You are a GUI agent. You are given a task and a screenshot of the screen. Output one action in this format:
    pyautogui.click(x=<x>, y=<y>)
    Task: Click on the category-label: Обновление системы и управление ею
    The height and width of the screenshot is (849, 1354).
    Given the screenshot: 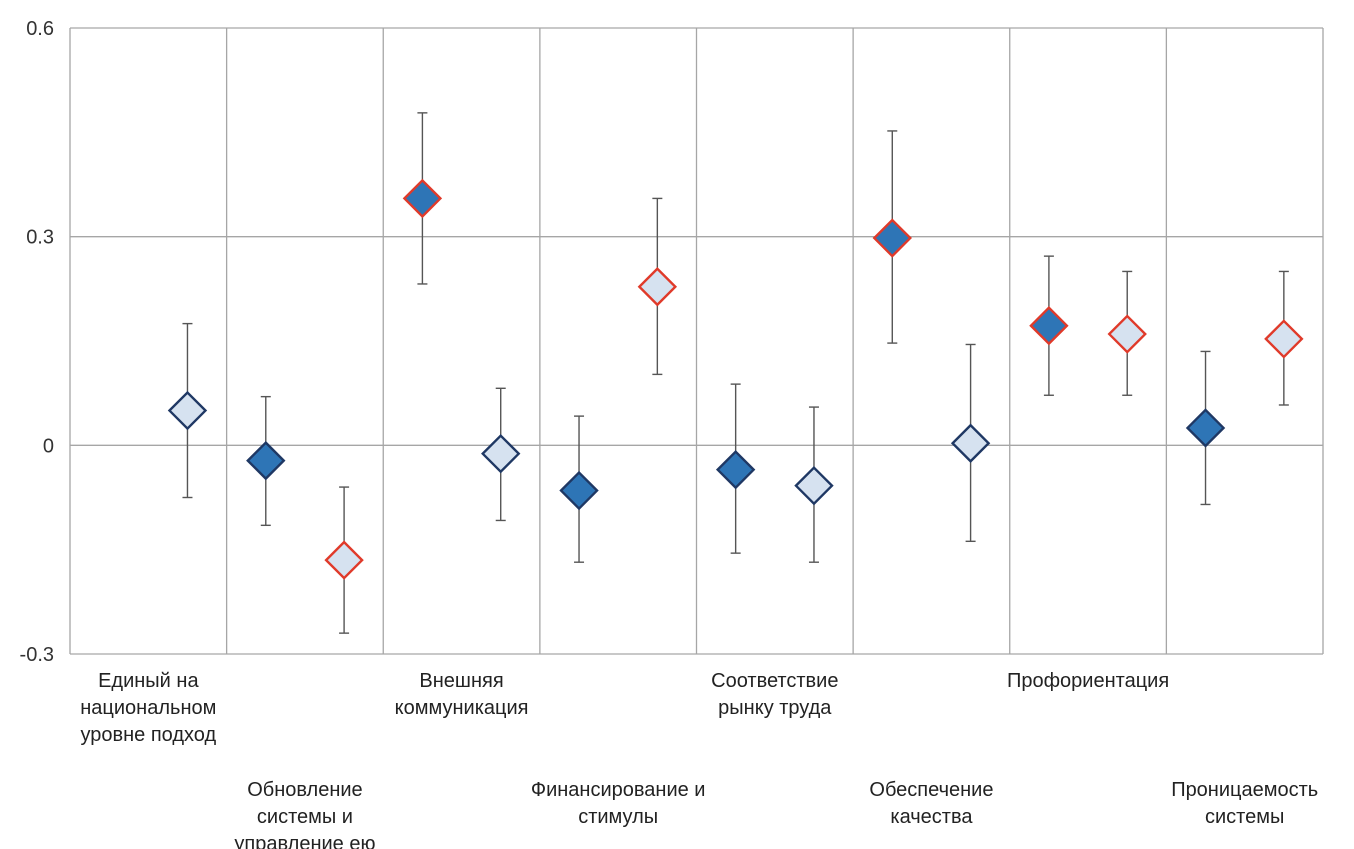 What is the action you would take?
    pyautogui.click(x=304, y=814)
    